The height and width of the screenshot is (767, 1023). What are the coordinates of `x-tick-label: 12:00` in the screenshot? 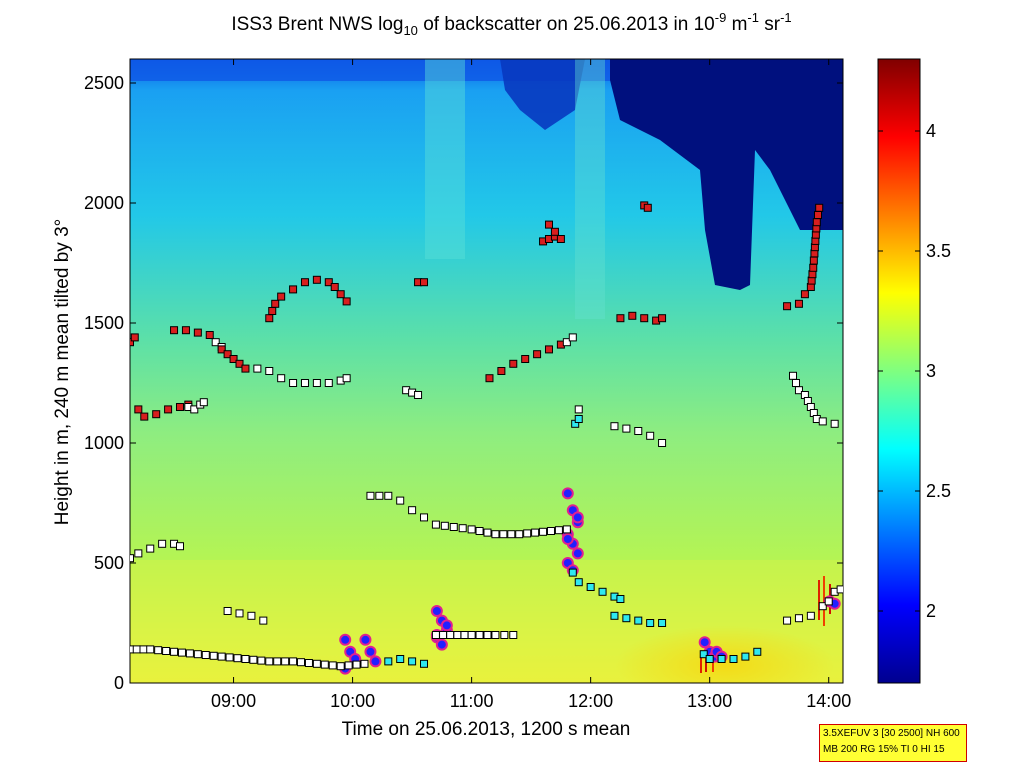 It's located at (590, 701).